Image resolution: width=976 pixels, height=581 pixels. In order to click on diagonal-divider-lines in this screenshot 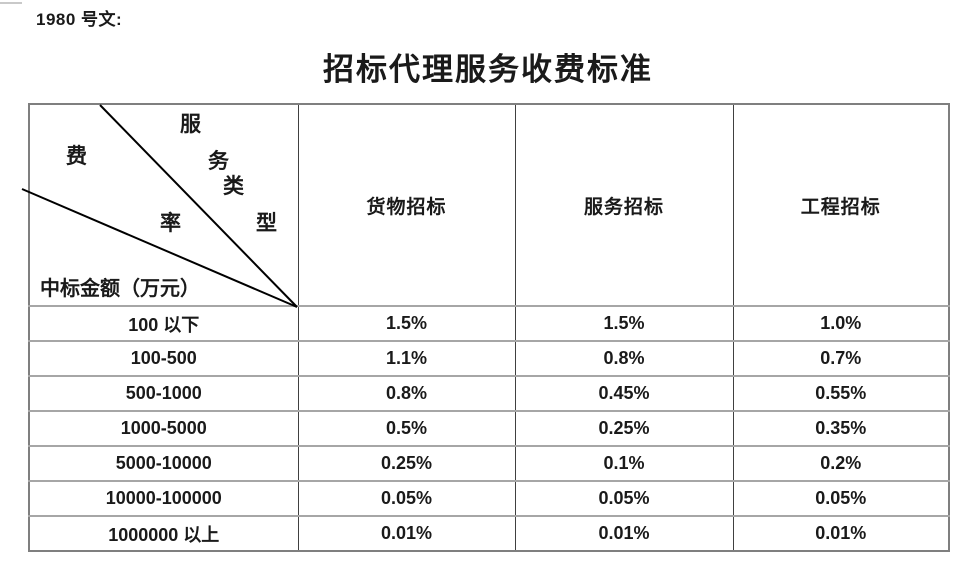, I will do `click(159, 206)`.